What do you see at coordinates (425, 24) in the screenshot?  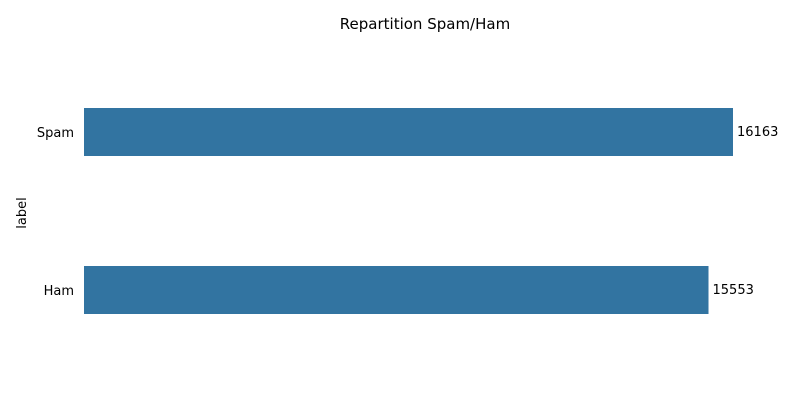 I see `chart-title: Repartition Spam/Ham` at bounding box center [425, 24].